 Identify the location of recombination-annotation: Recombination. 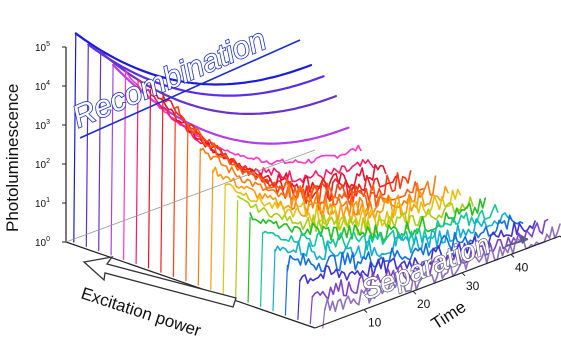
(169, 77).